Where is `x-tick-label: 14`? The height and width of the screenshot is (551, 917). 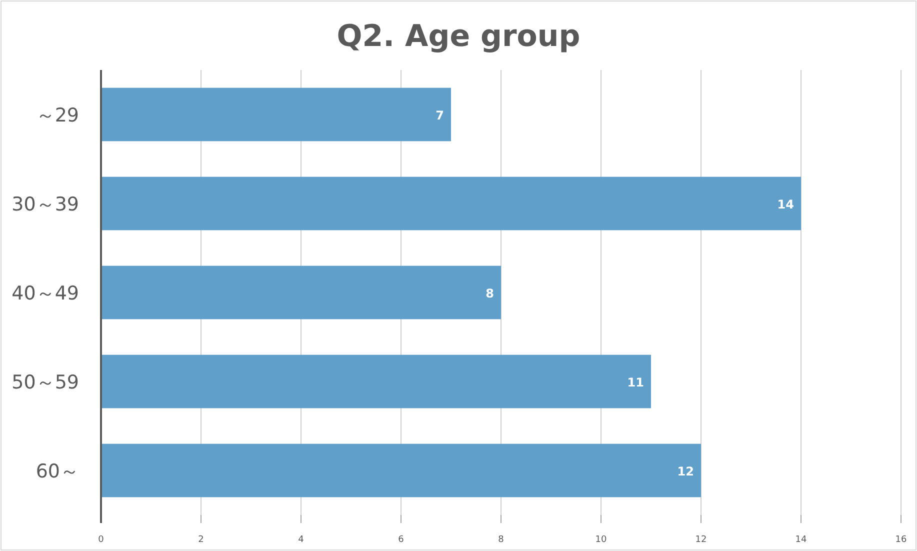 x-tick-label: 14 is located at coordinates (801, 540).